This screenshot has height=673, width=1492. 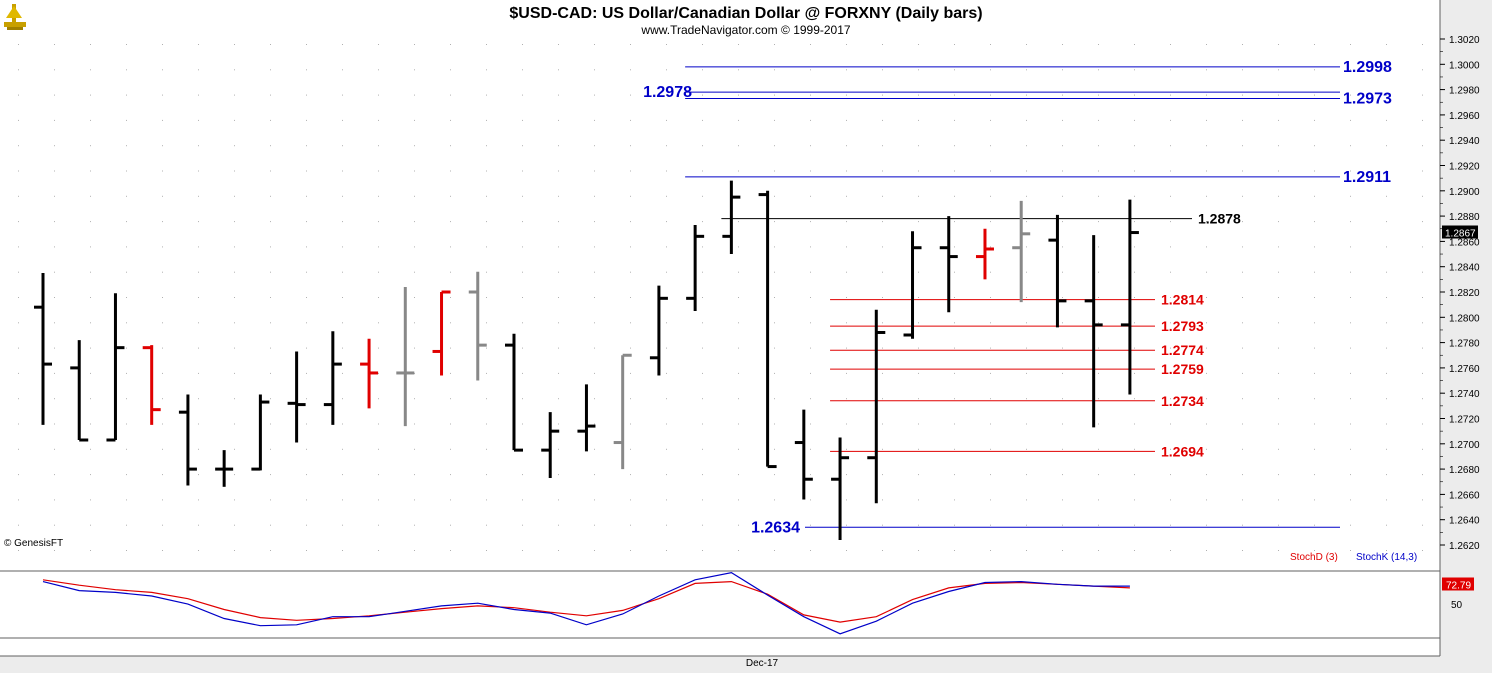 I want to click on price-tick-label: 1.2680, so click(x=1464, y=470).